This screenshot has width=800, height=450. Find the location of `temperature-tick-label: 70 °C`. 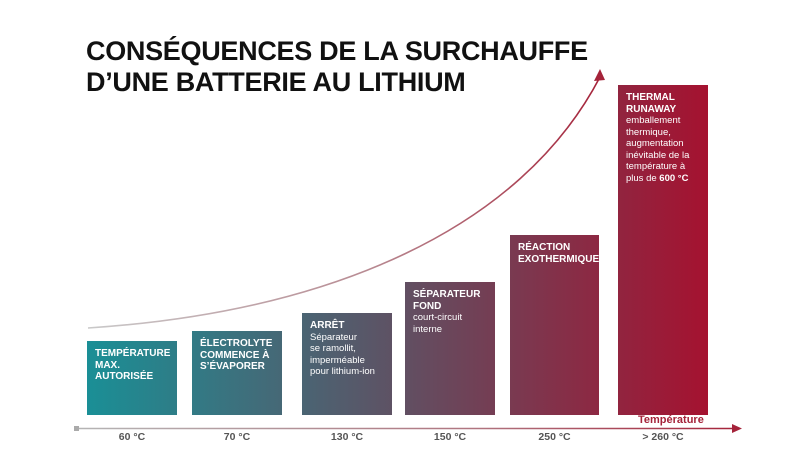

temperature-tick-label: 70 °C is located at coordinates (237, 437).